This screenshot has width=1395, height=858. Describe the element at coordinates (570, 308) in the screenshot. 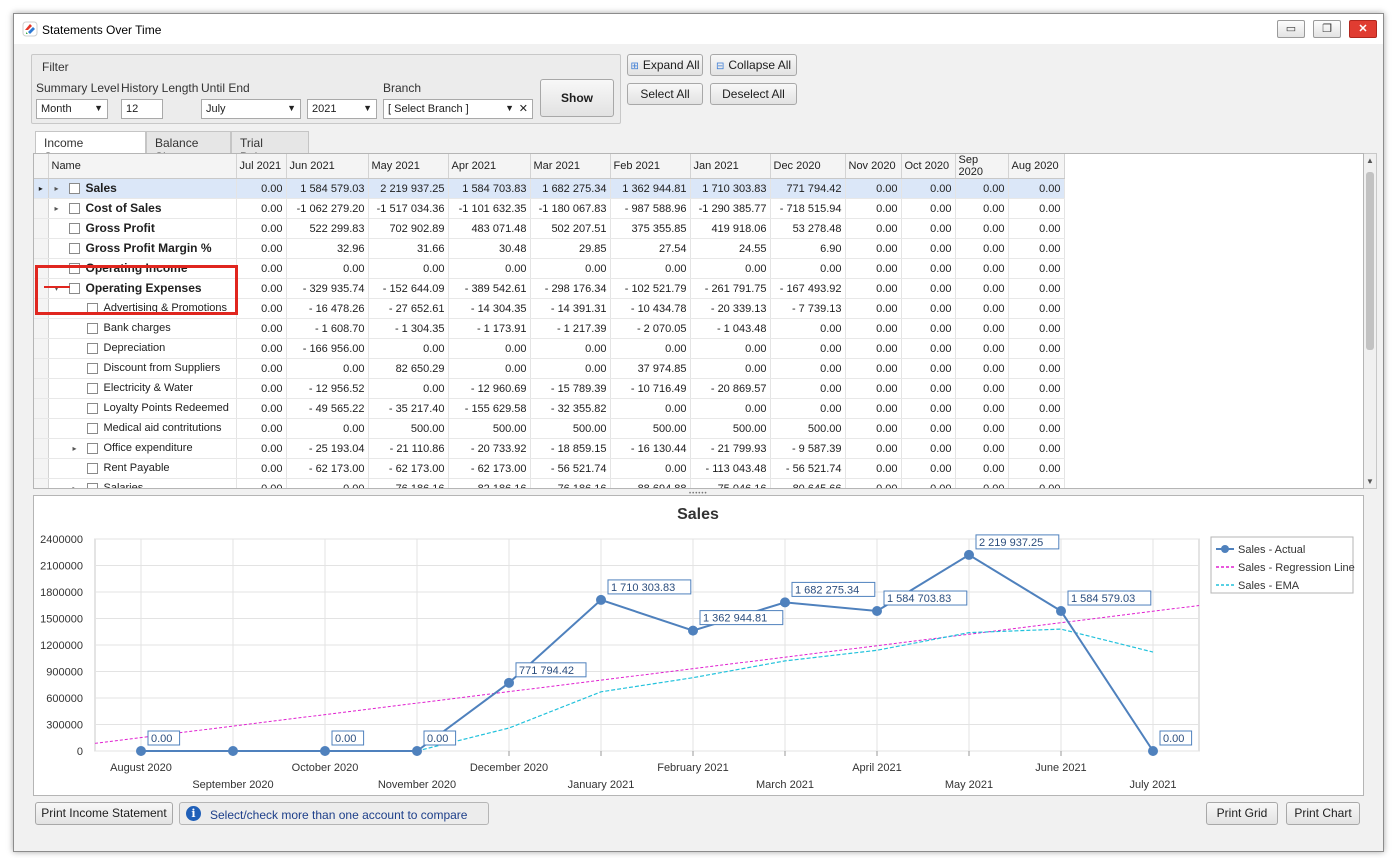

I see `value-cell: - 14 391.31` at that location.